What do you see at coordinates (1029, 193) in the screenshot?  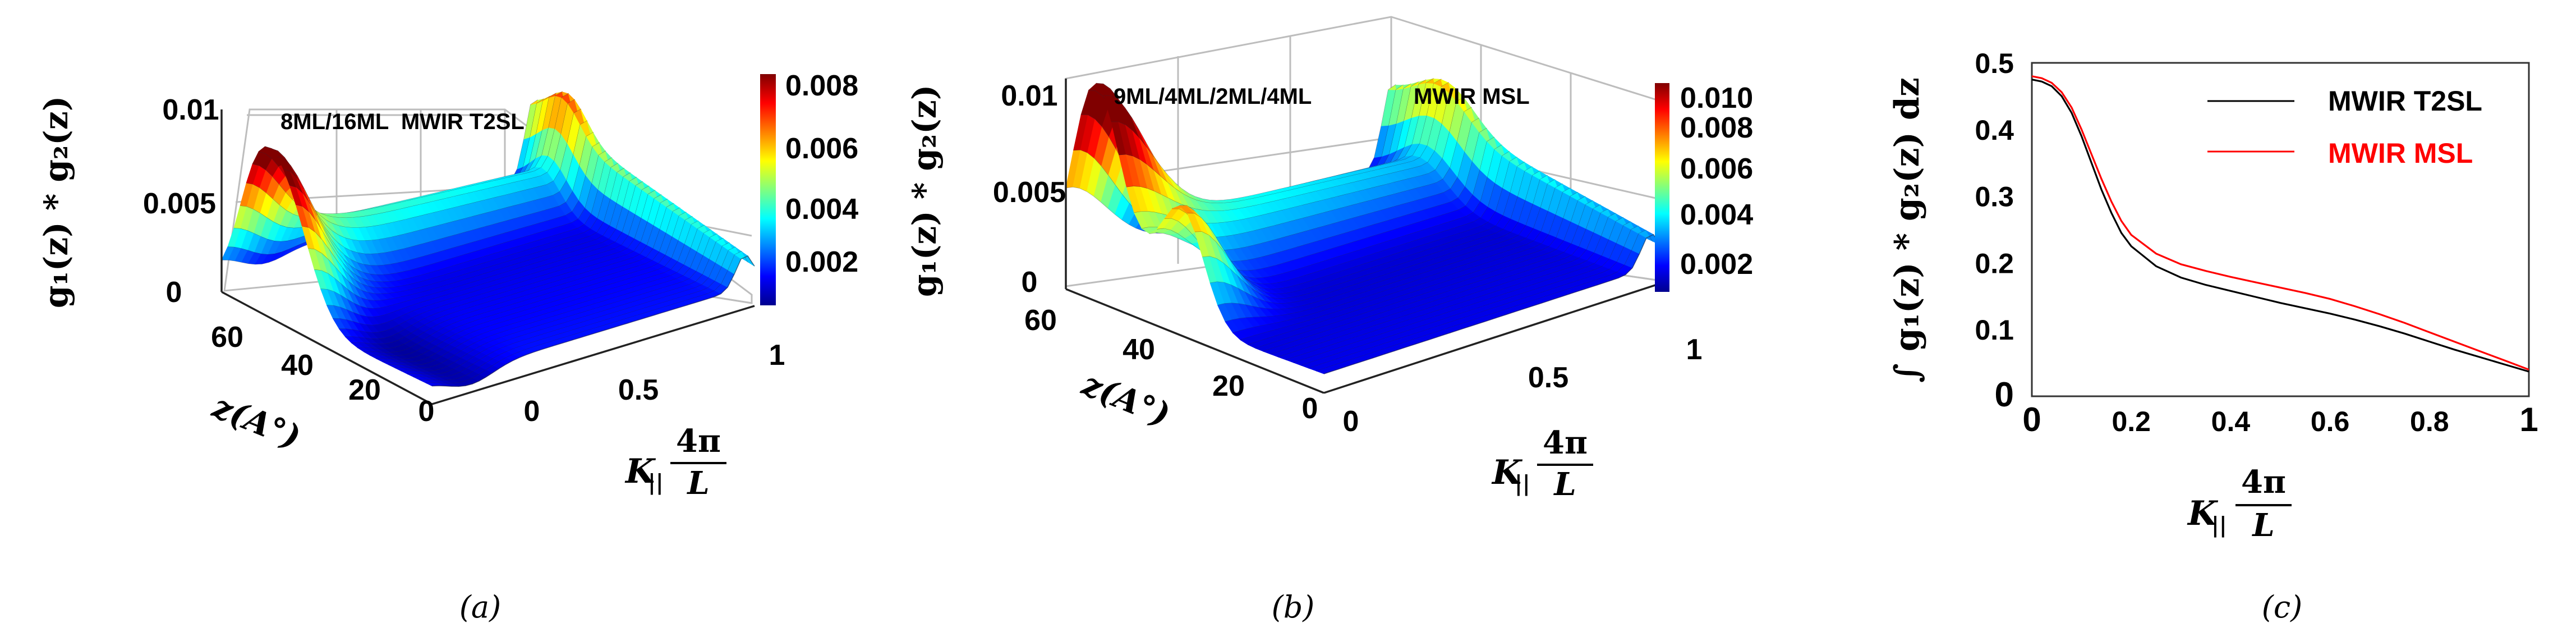 I see `panel-b-ztick-1: 0.005` at bounding box center [1029, 193].